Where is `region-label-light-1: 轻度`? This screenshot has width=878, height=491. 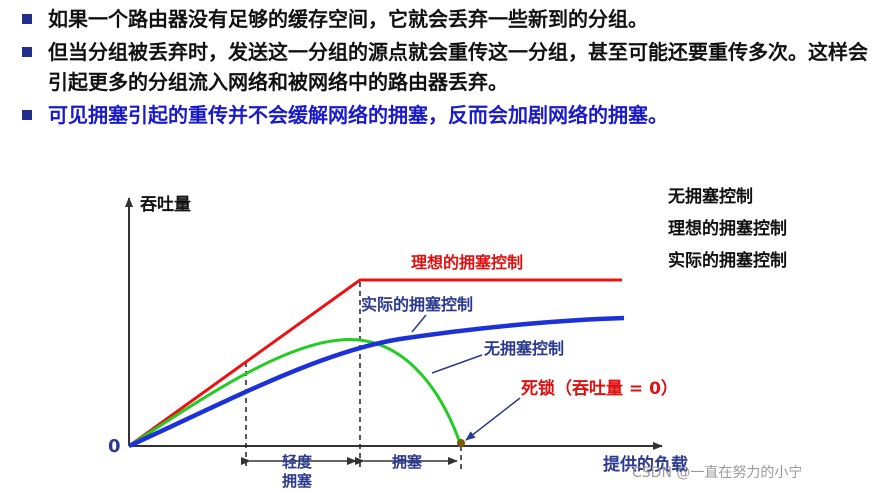
region-label-light-1: 轻度 is located at coordinates (297, 462).